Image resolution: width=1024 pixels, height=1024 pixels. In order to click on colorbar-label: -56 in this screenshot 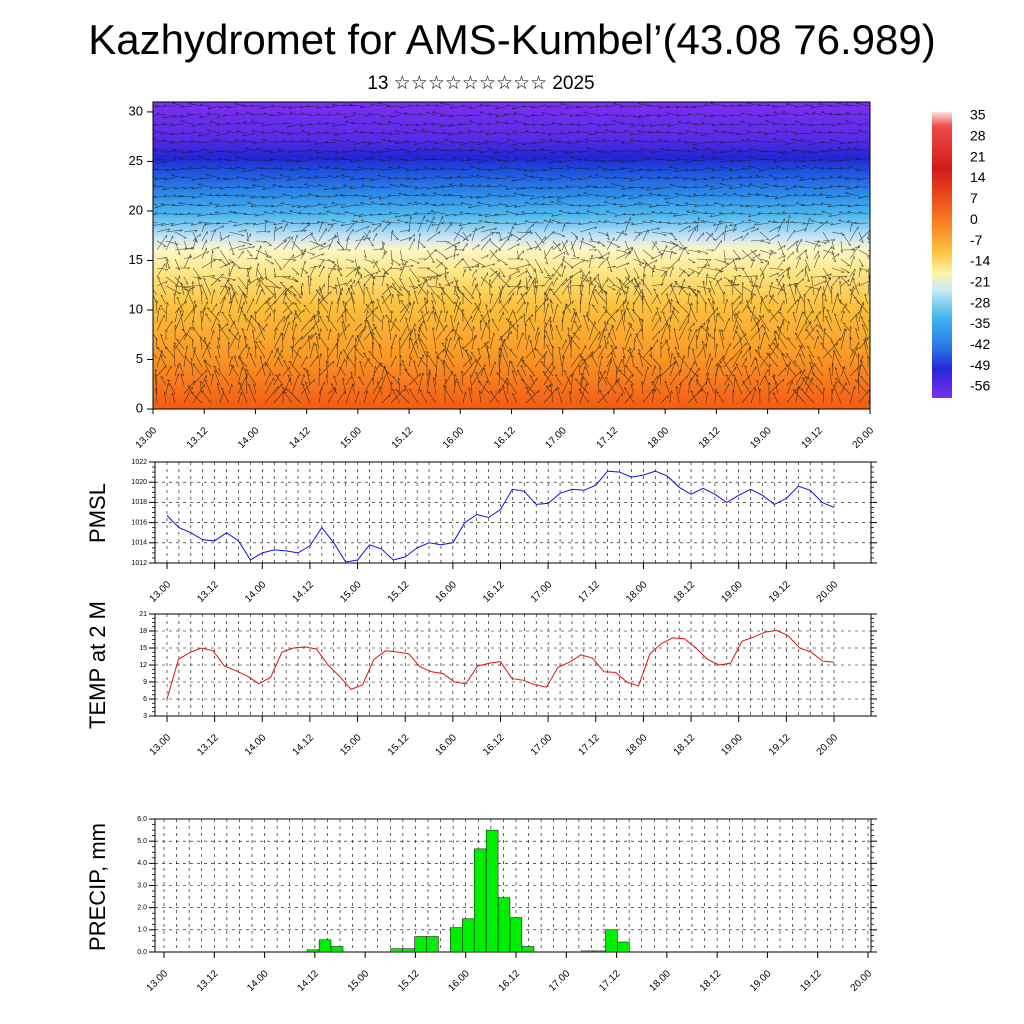, I will do `click(980, 386)`.